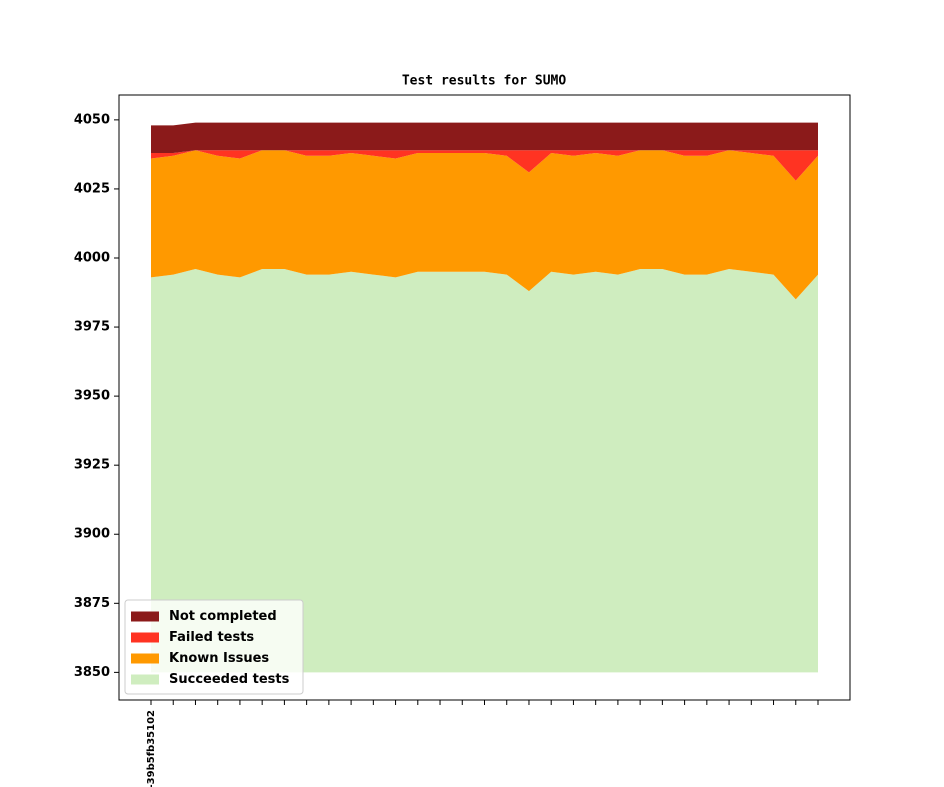  What do you see at coordinates (229, 679) in the screenshot?
I see `legend-label: Succeeded tests` at bounding box center [229, 679].